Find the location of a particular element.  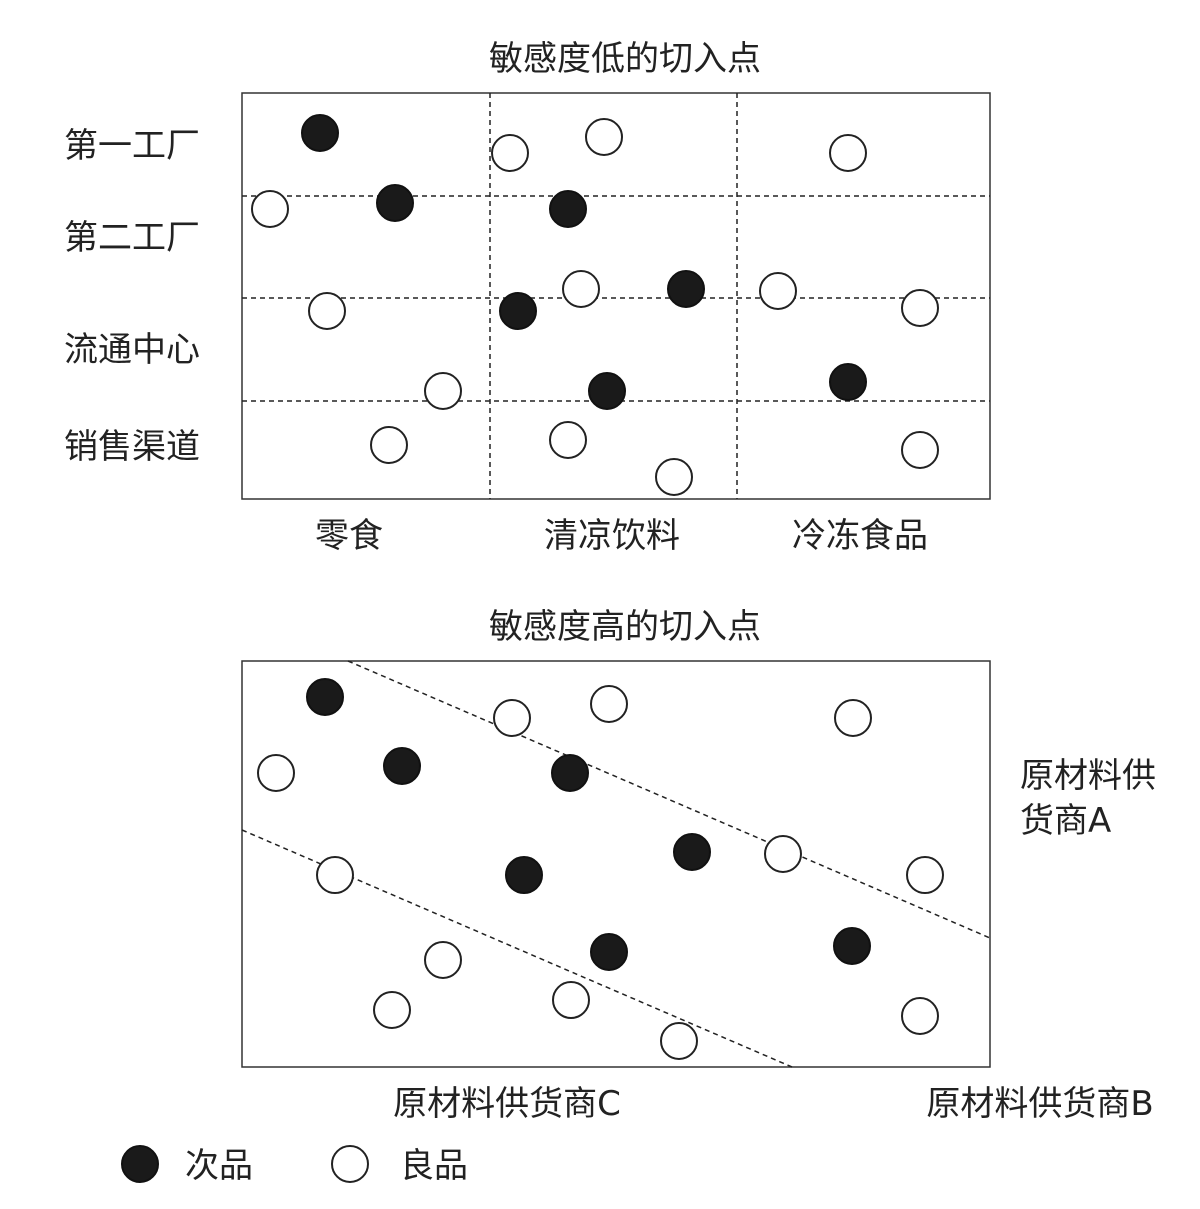

supplier-a-label-line-1: 原材料供 is located at coordinates (1088, 776).